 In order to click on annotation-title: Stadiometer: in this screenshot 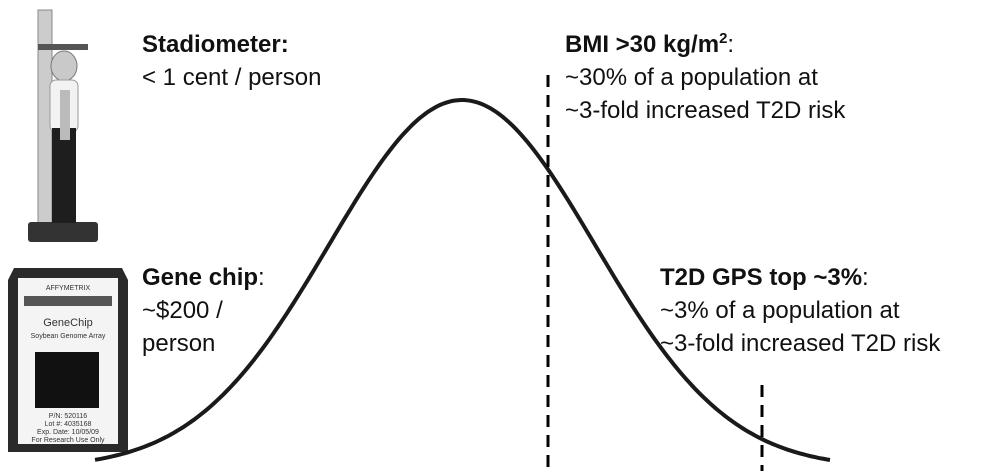, I will do `click(215, 44)`.